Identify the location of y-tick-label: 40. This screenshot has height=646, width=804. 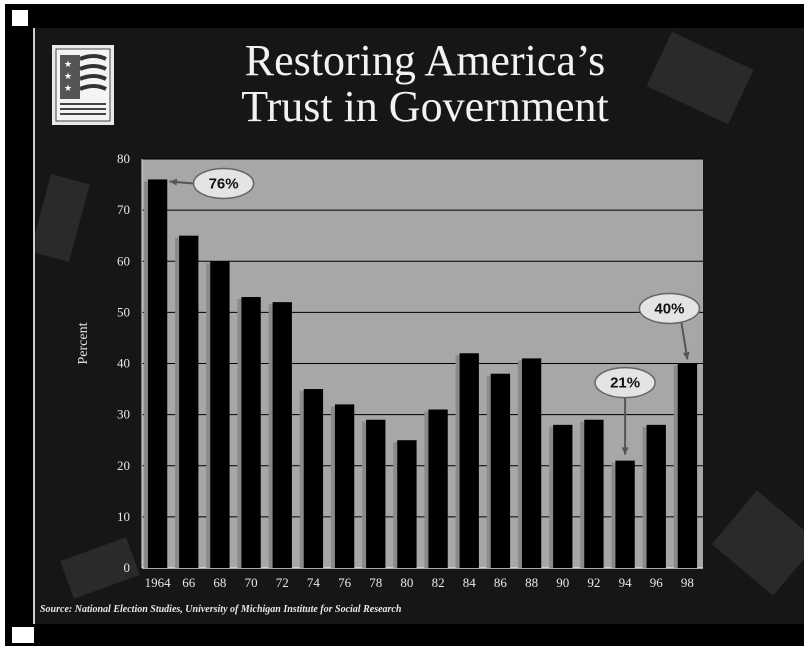
(123, 363).